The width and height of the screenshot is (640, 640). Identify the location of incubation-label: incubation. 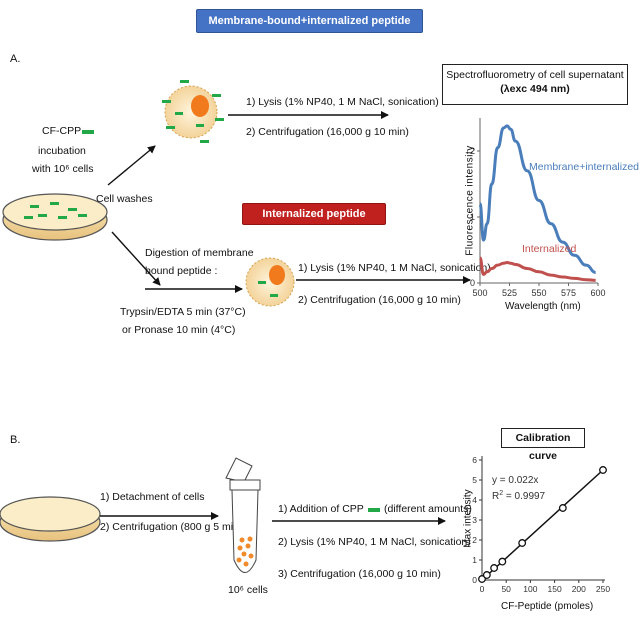
(62, 151).